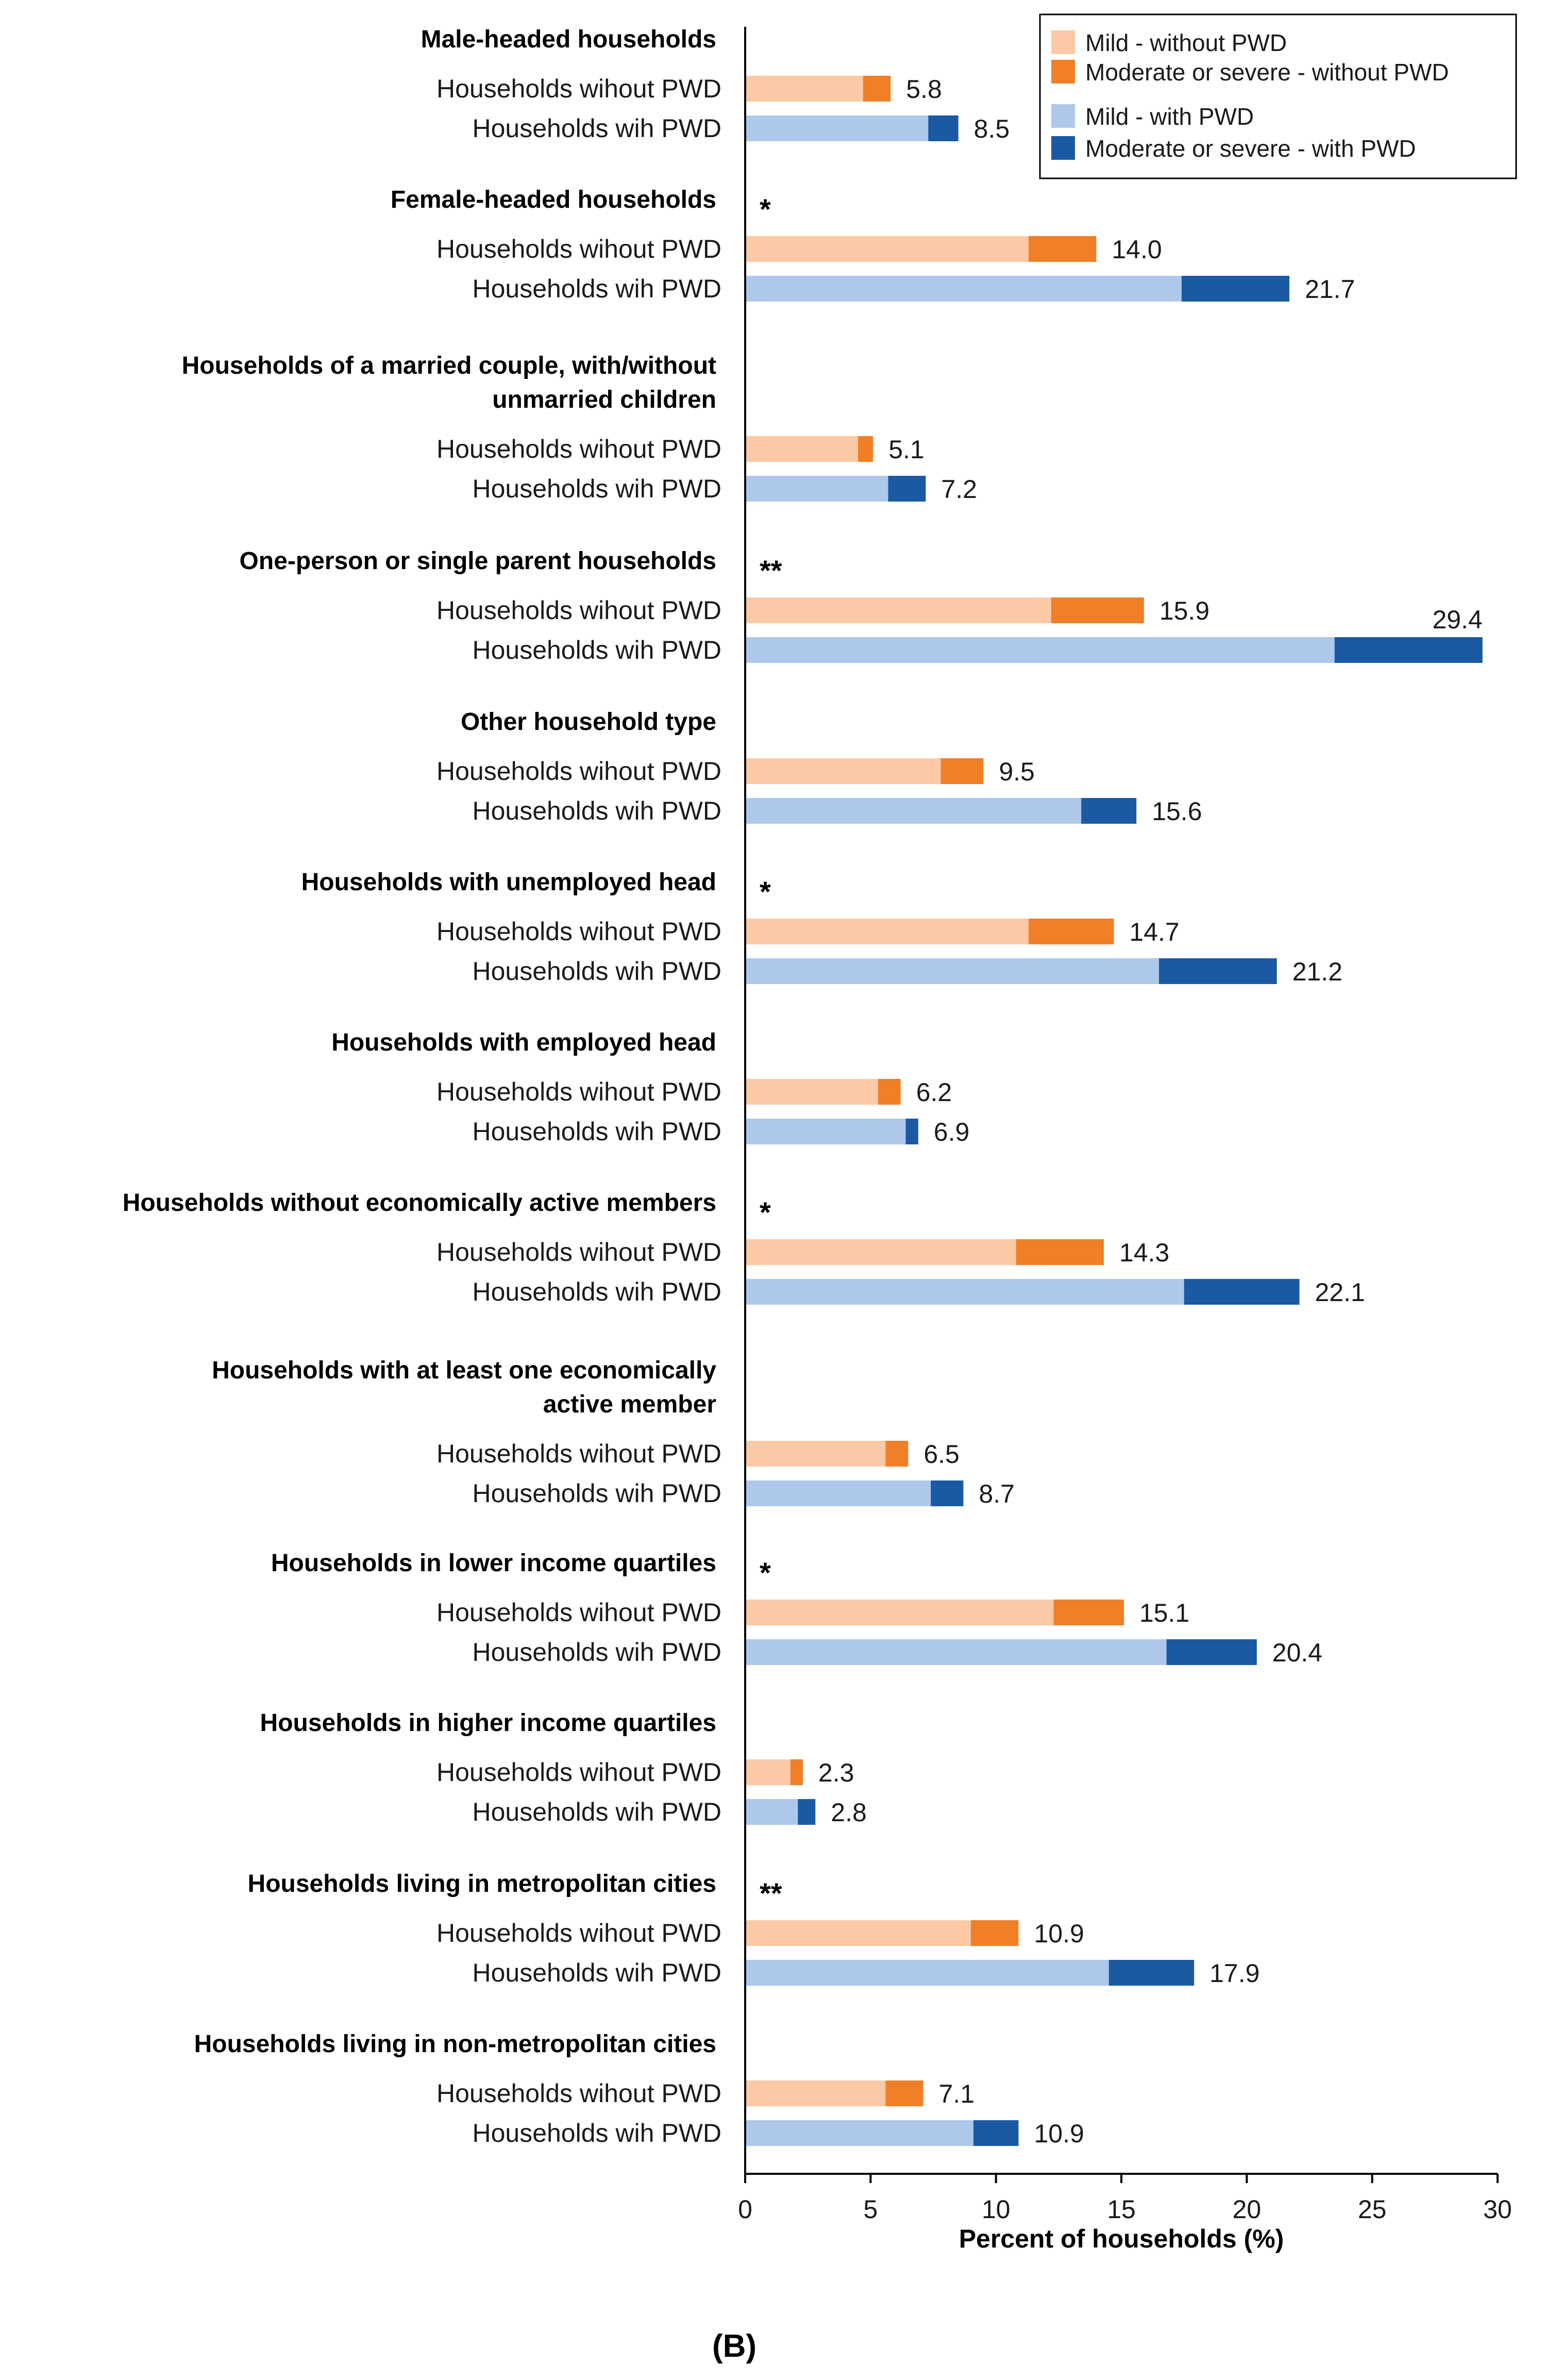 The image size is (1546, 2380). What do you see at coordinates (1267, 72) in the screenshot?
I see `legend-label: Moderate or severe - without PWD` at bounding box center [1267, 72].